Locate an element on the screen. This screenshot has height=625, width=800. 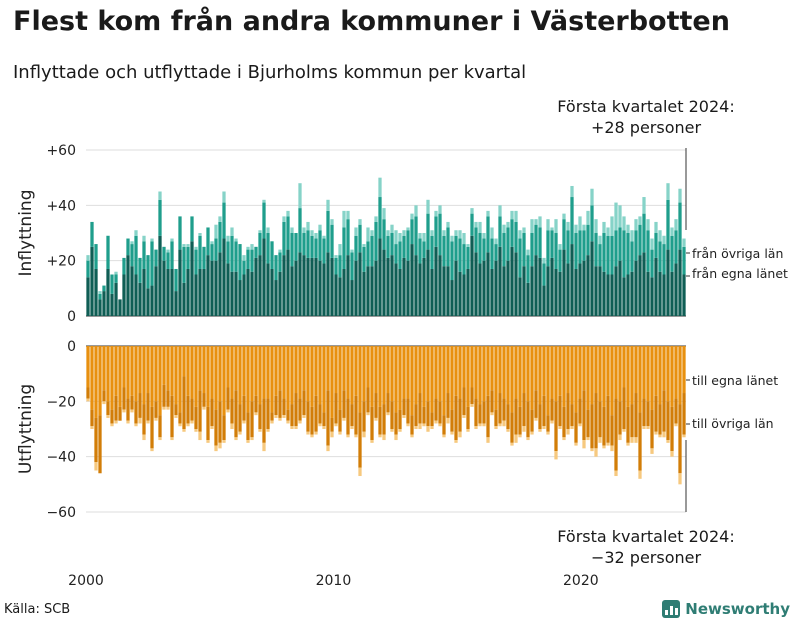
brand-logo: Newsworthy is located at coordinates (726, 609).